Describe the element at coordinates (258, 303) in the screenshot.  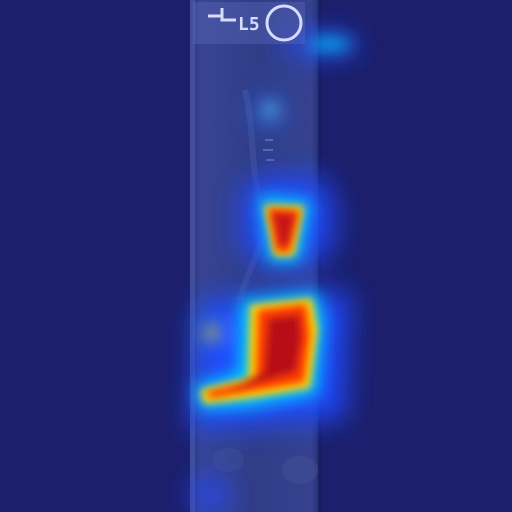
I see `heat-red-layer` at that location.